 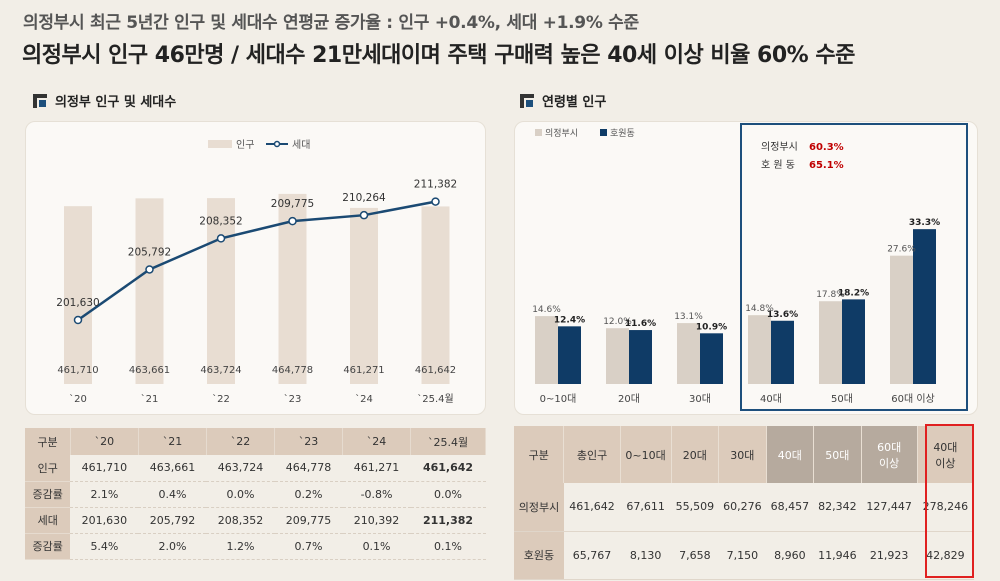 What do you see at coordinates (172, 546) in the screenshot?
I see `table-cell: 2.0%` at bounding box center [172, 546].